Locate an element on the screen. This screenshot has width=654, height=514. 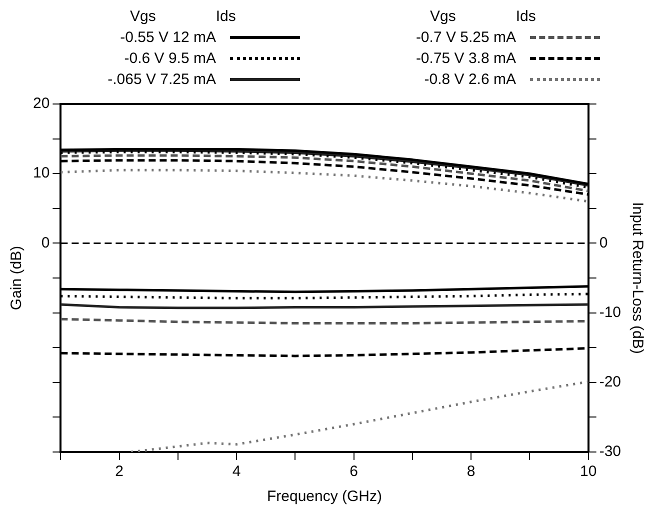
y2-tick-label: 0 is located at coordinates (603, 243).